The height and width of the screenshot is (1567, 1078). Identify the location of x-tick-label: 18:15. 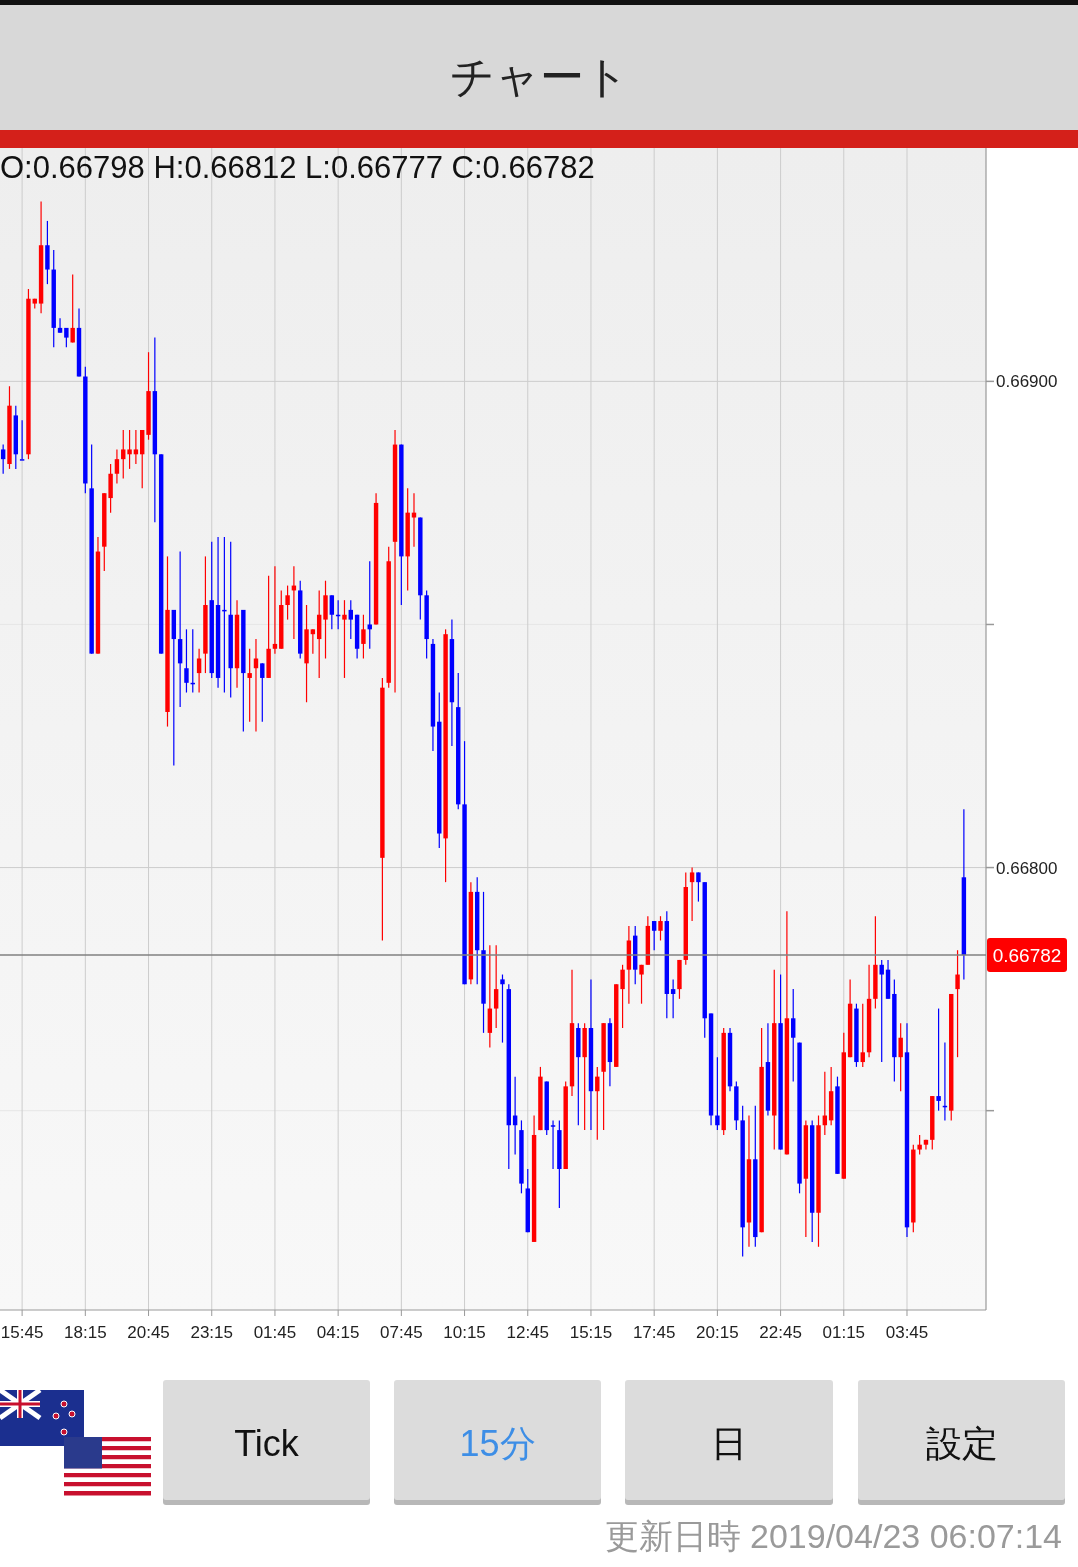
(85, 1332).